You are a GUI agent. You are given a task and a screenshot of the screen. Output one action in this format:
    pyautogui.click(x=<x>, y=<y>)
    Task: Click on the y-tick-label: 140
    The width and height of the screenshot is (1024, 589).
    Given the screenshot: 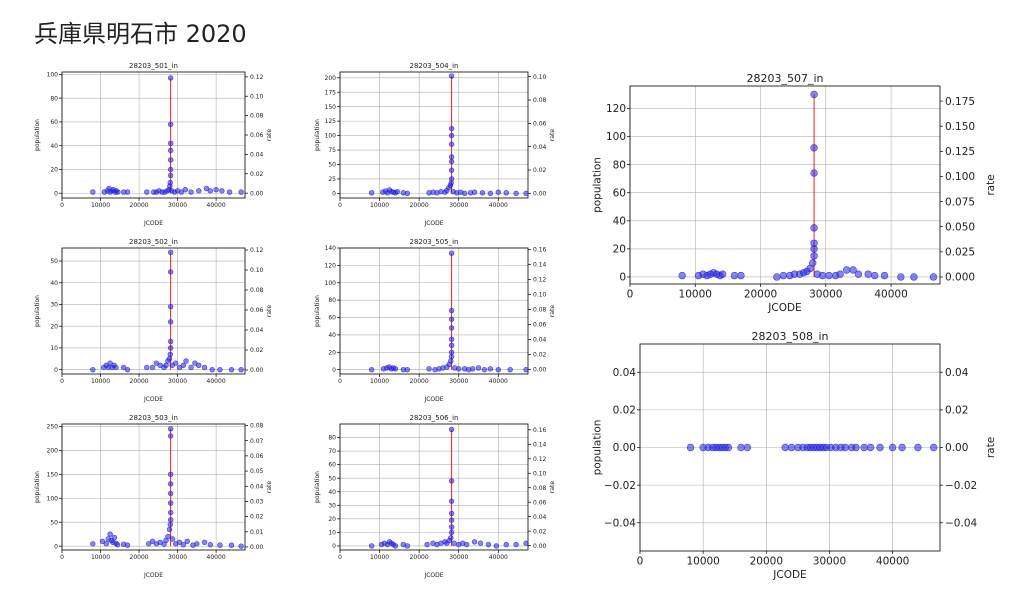 What is the action you would take?
    pyautogui.click(x=331, y=248)
    